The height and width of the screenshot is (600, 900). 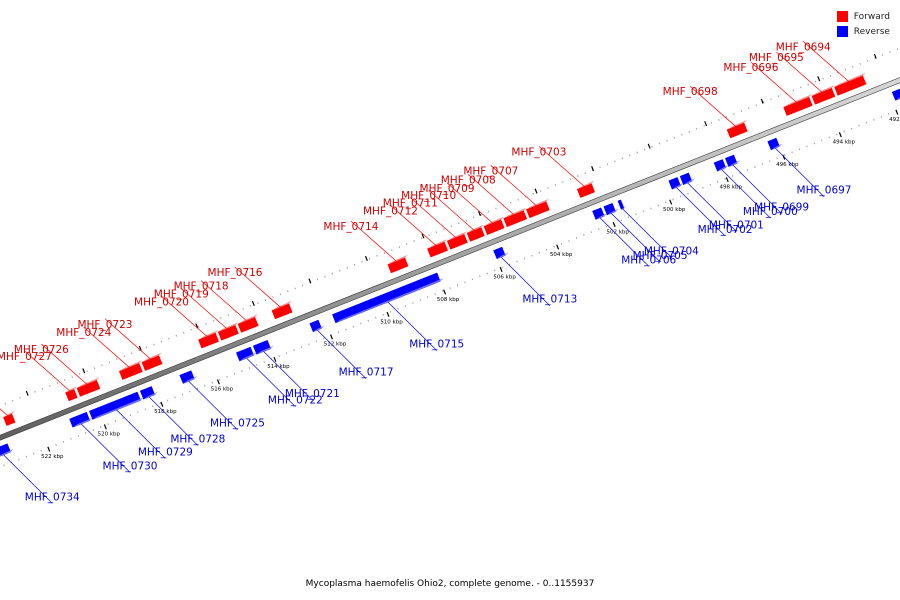 What do you see at coordinates (842, 31) in the screenshot?
I see `reverse-swatch` at bounding box center [842, 31].